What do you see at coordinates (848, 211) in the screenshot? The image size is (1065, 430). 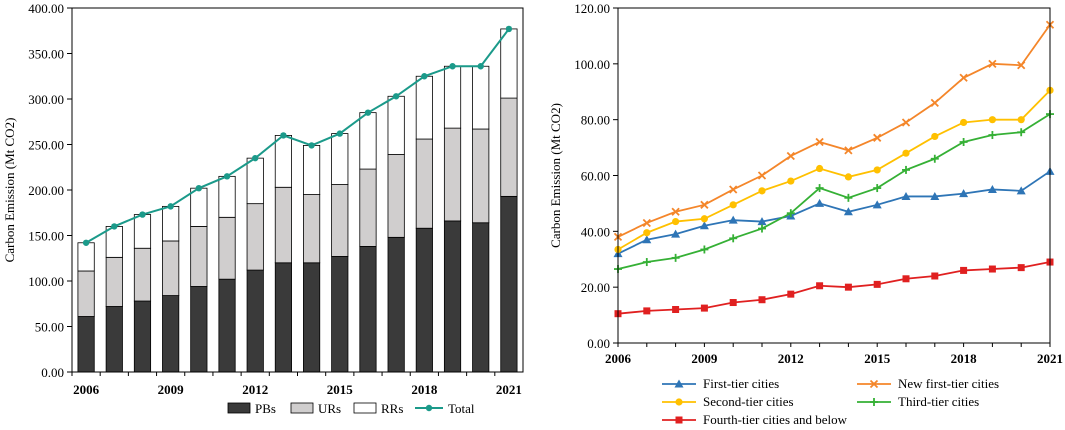 I see `point-first-tier-cities-2014` at bounding box center [848, 211].